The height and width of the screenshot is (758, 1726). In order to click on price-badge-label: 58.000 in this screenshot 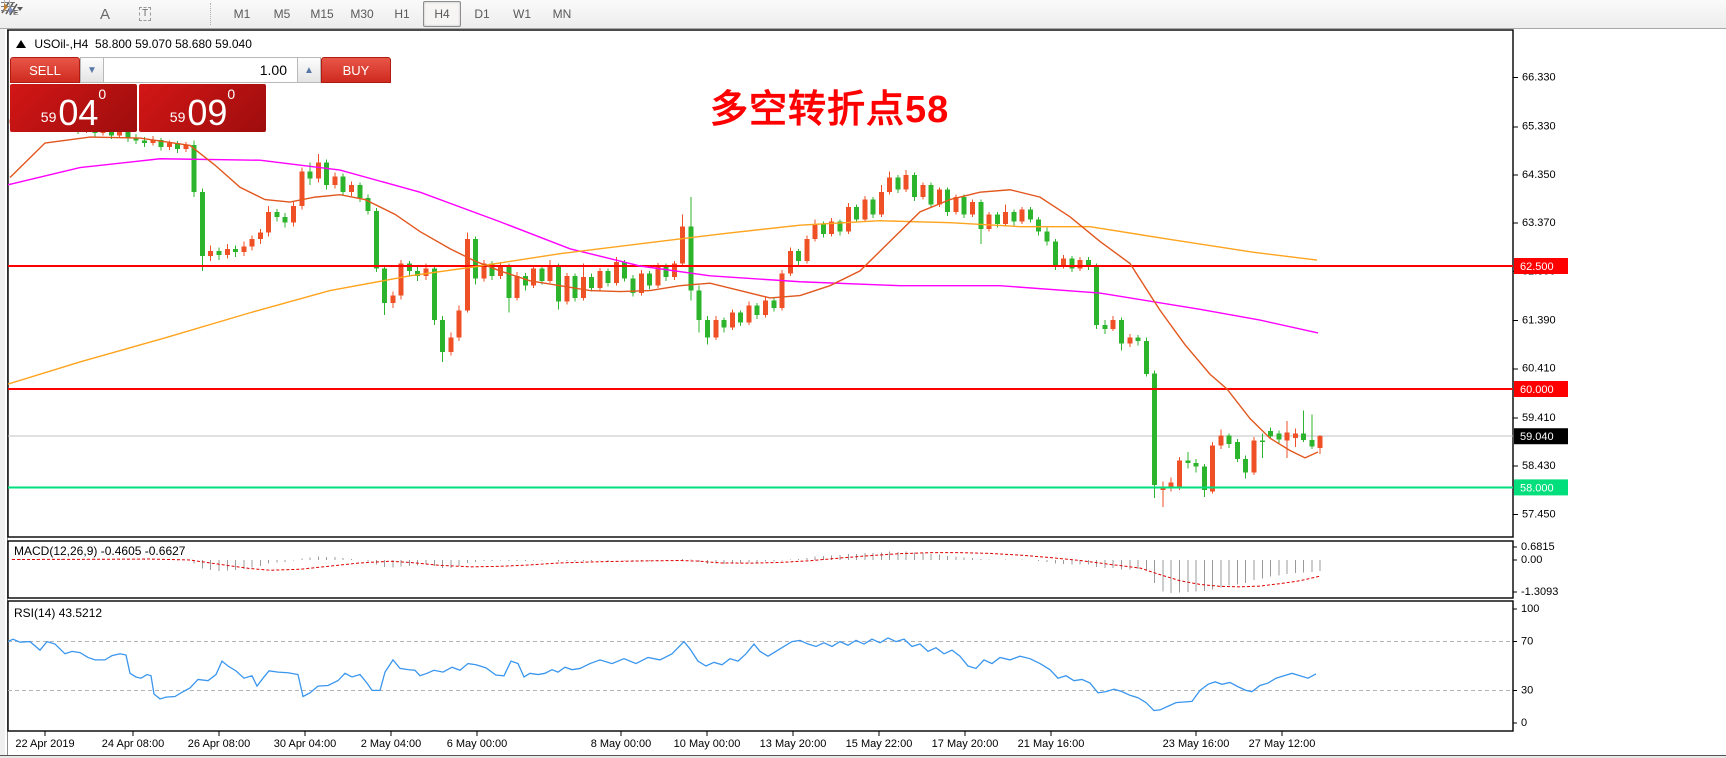, I will do `click(1537, 488)`.